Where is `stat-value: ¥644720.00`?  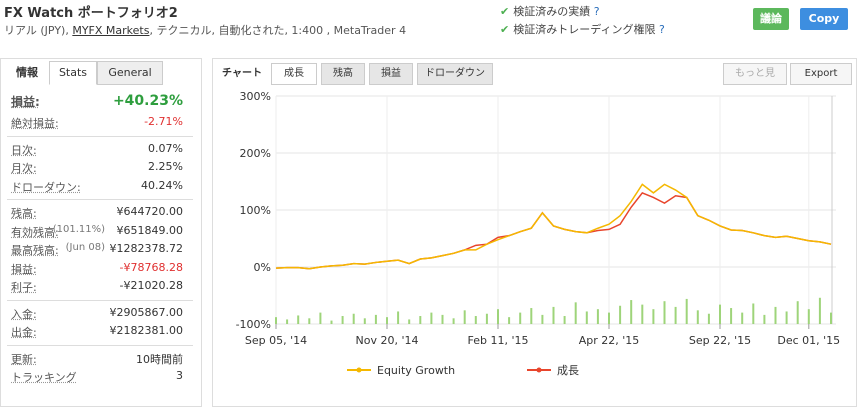 stat-value: ¥644720.00 is located at coordinates (149, 211).